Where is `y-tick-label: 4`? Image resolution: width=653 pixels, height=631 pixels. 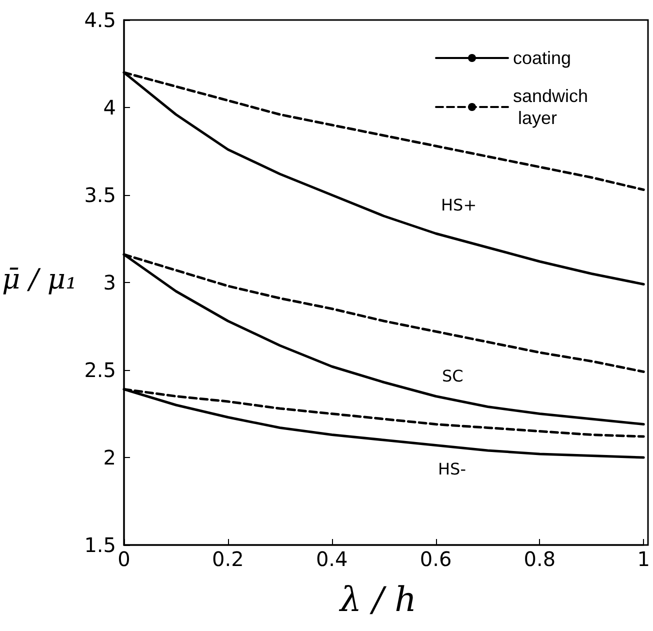
y-tick-label: 4 is located at coordinates (109, 108).